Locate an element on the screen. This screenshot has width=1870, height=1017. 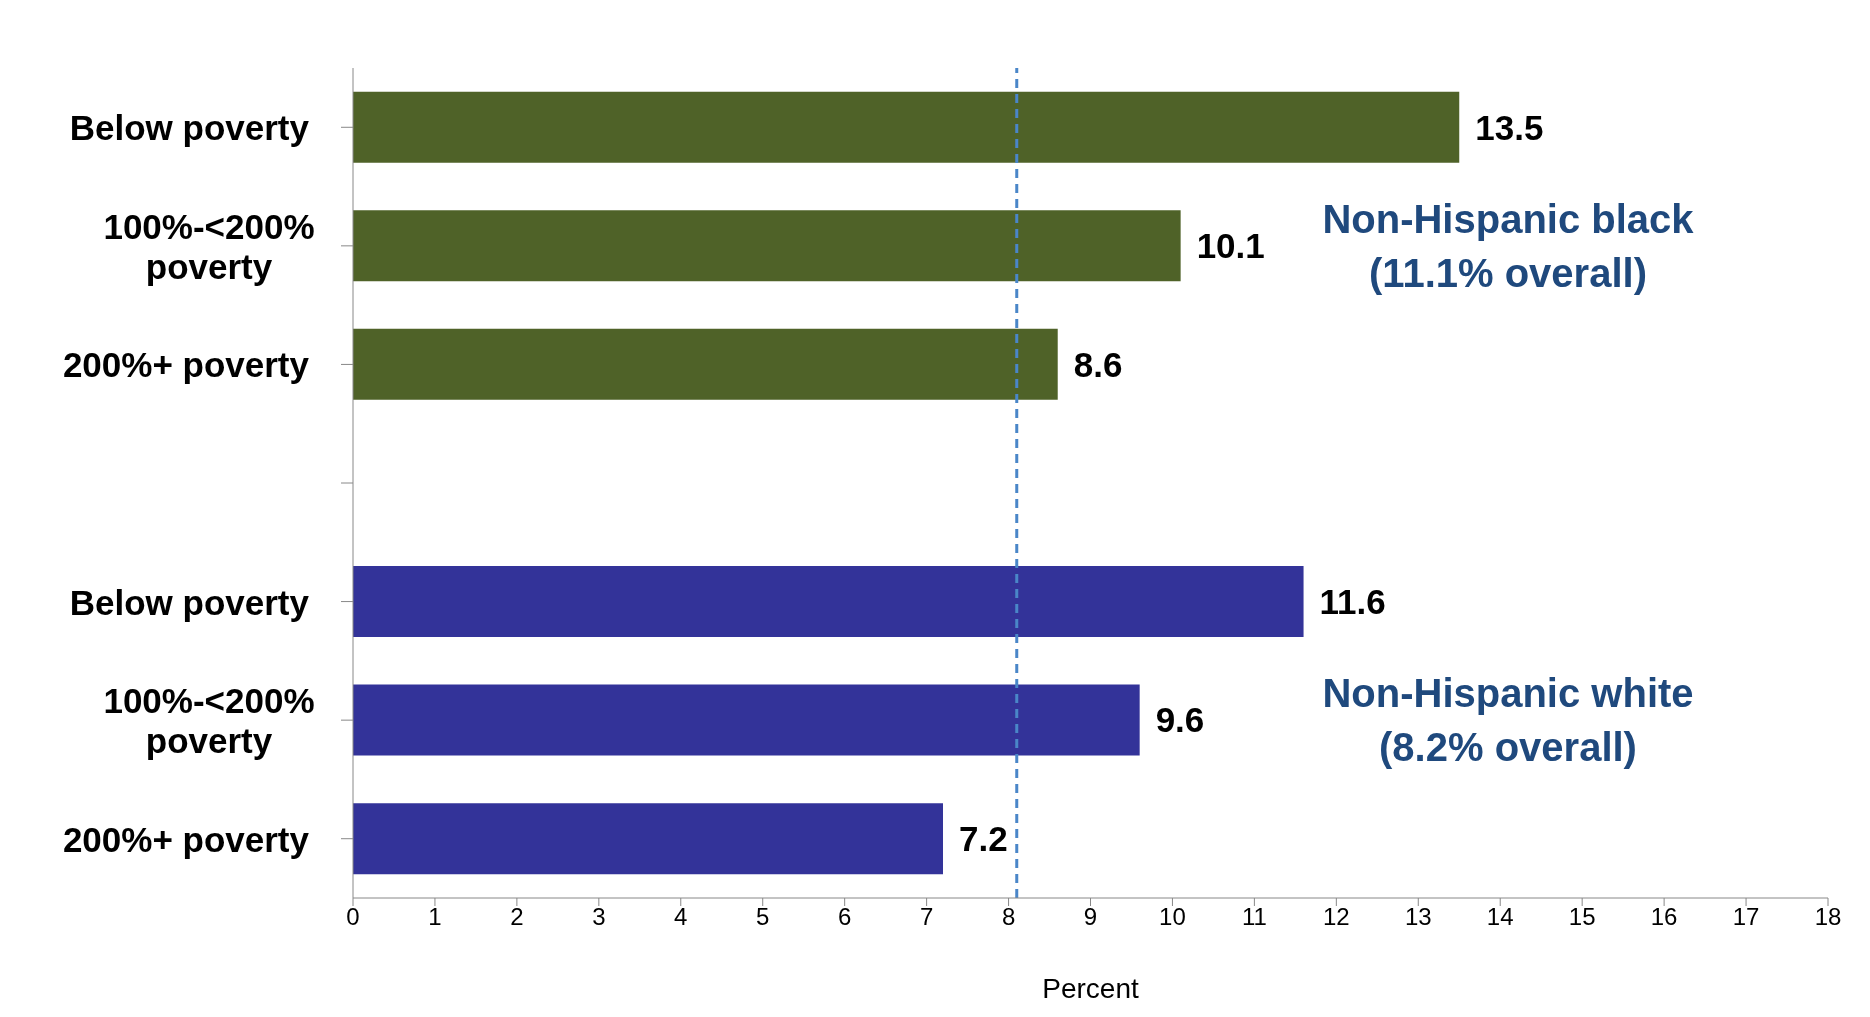
annotation: Non-Hispanic white (8.2% overall) is located at coordinates (1508, 721).